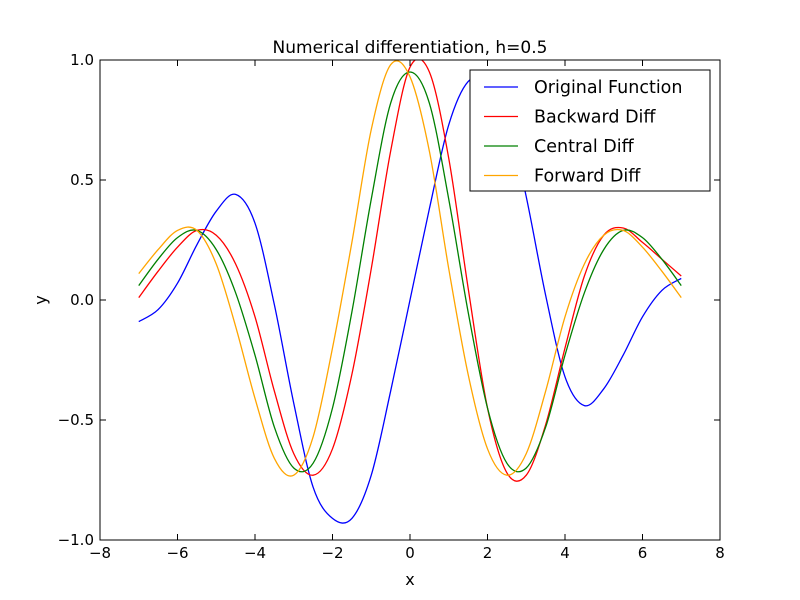  I want to click on x-tick-label: 4, so click(565, 553).